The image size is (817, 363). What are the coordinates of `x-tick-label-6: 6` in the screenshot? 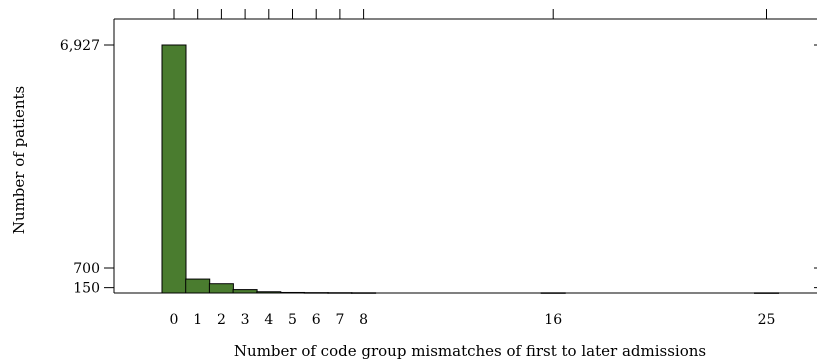 It's located at (316, 320).